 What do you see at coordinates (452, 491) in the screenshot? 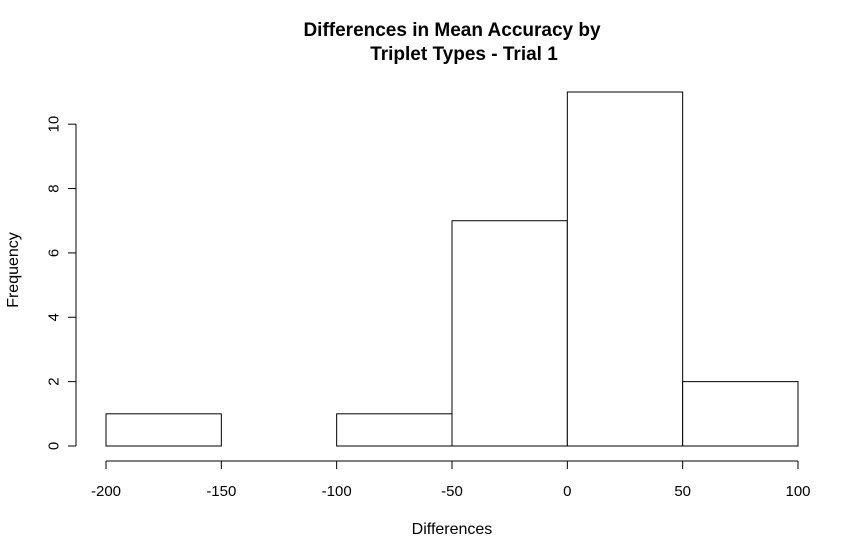
I see `x-tick-label-3: -50` at bounding box center [452, 491].